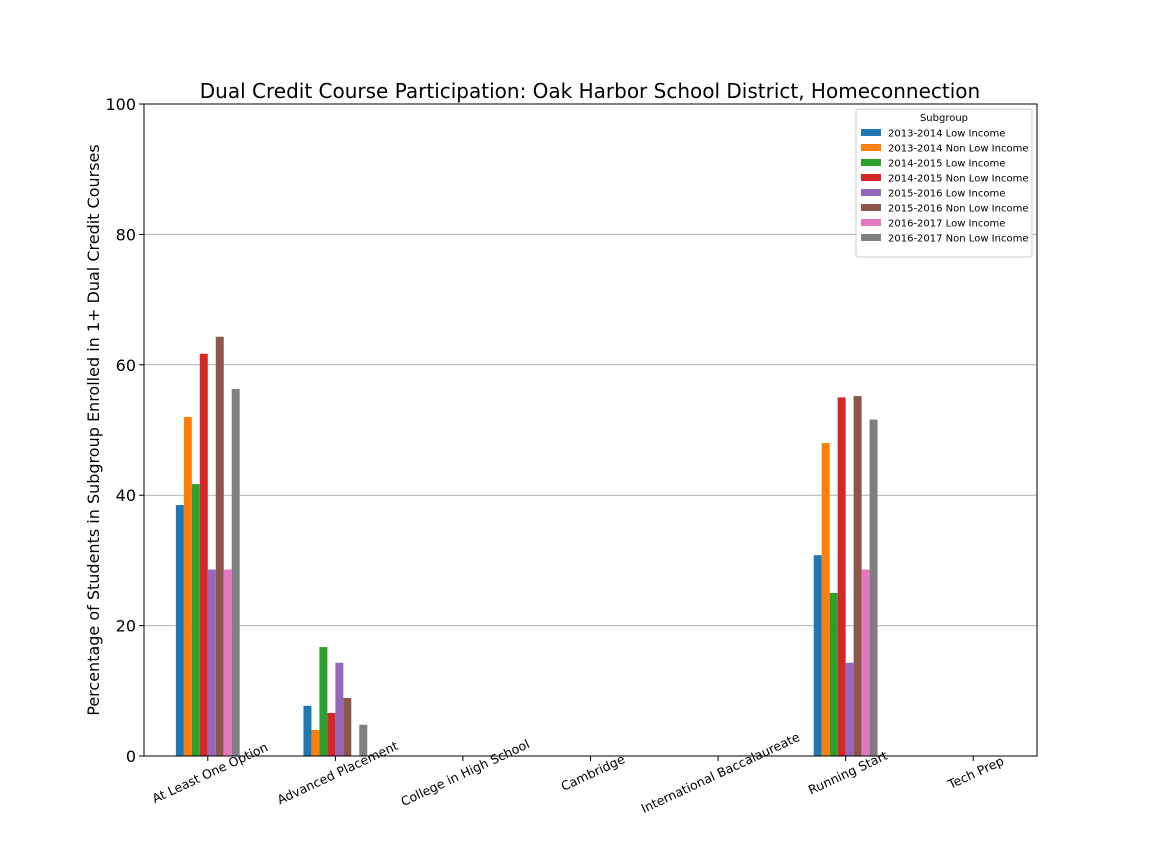 The width and height of the screenshot is (1152, 864). Describe the element at coordinates (126, 495) in the screenshot. I see `y-tick-label: 40` at that location.